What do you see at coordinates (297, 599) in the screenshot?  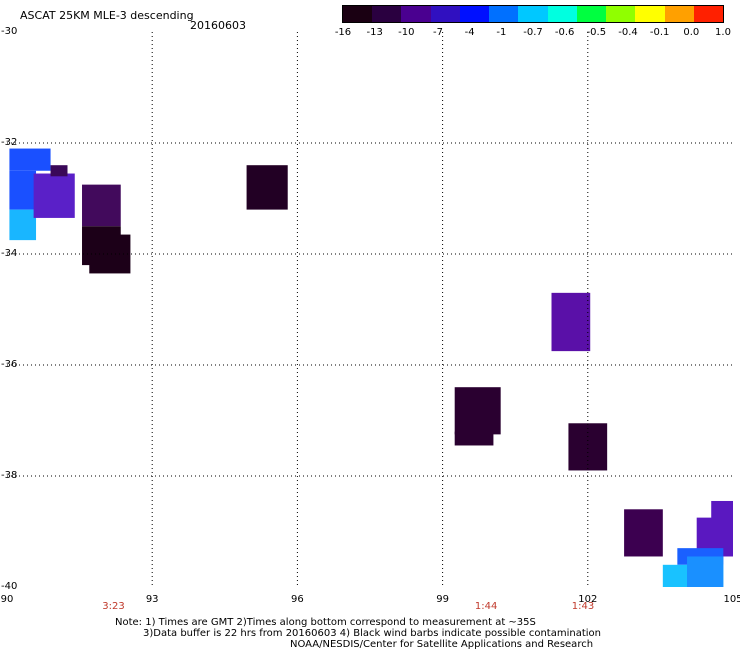 I see `longitude-tick-label: 96` at bounding box center [297, 599].